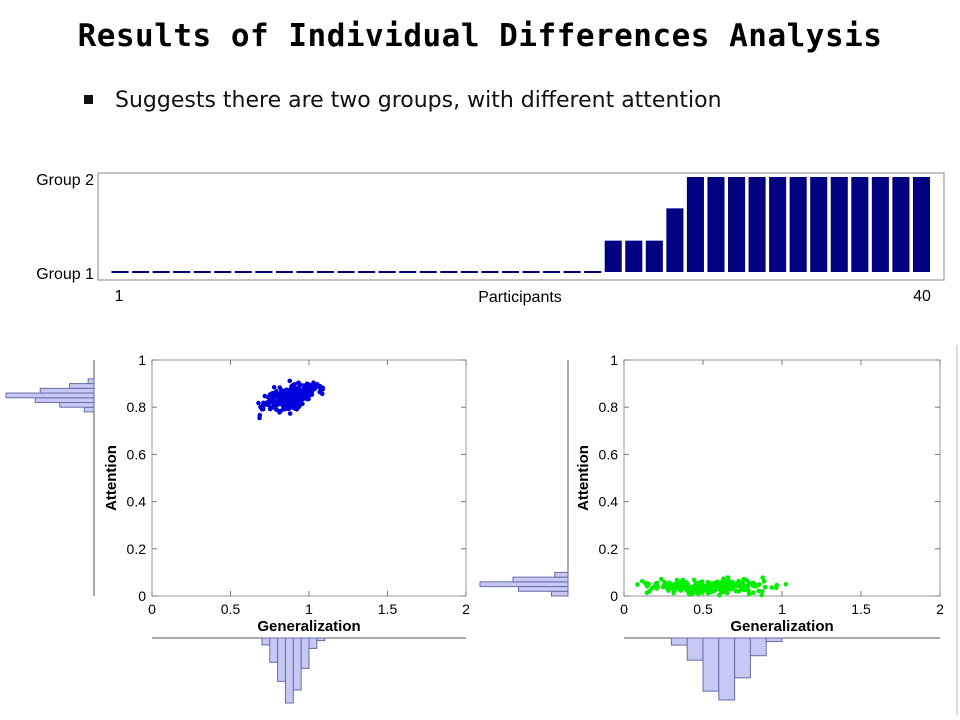 This screenshot has width=960, height=720. Describe the element at coordinates (142, 596) in the screenshot. I see `y-tick-label: 0` at that location.